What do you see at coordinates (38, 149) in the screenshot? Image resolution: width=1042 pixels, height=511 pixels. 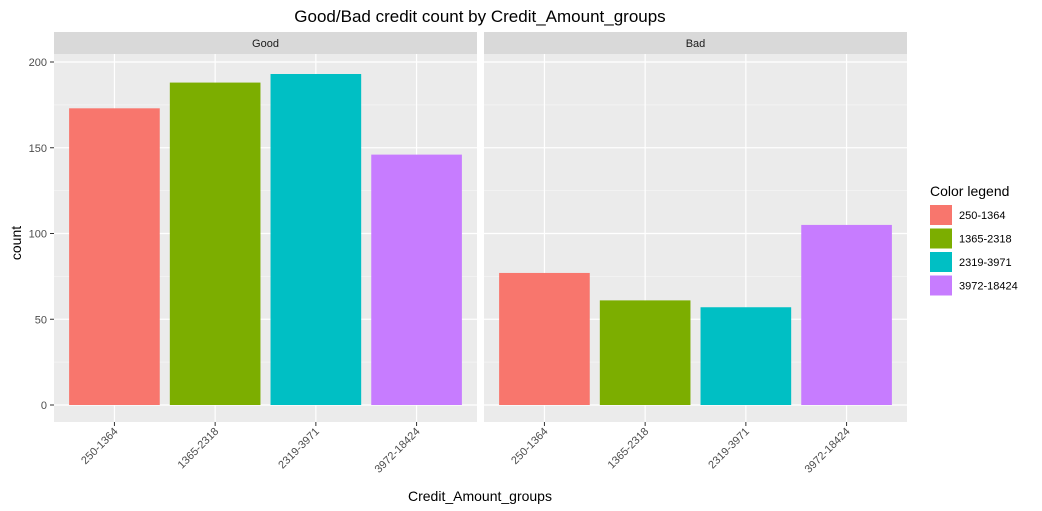 I see `y-tick-label: 150` at bounding box center [38, 149].